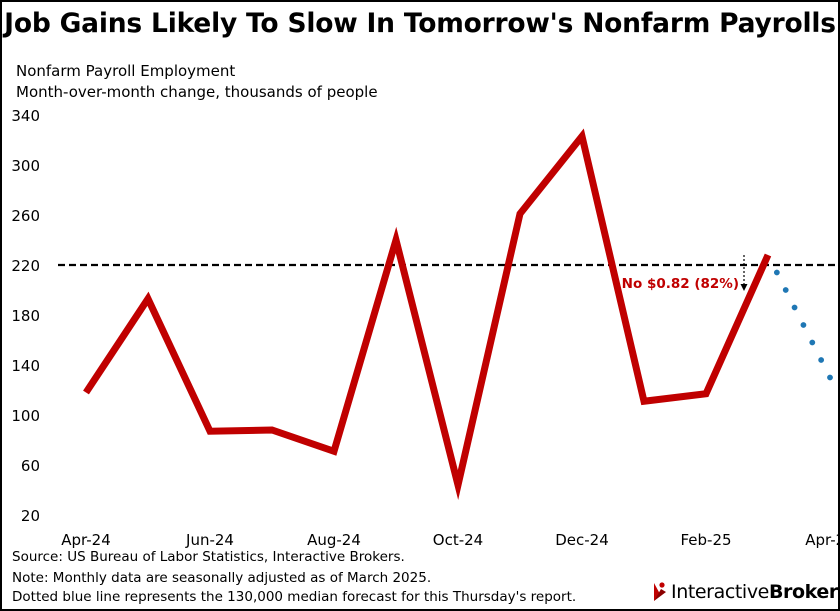 This screenshot has height=611, width=840. I want to click on x-tick-label: Jun-24, so click(209, 540).